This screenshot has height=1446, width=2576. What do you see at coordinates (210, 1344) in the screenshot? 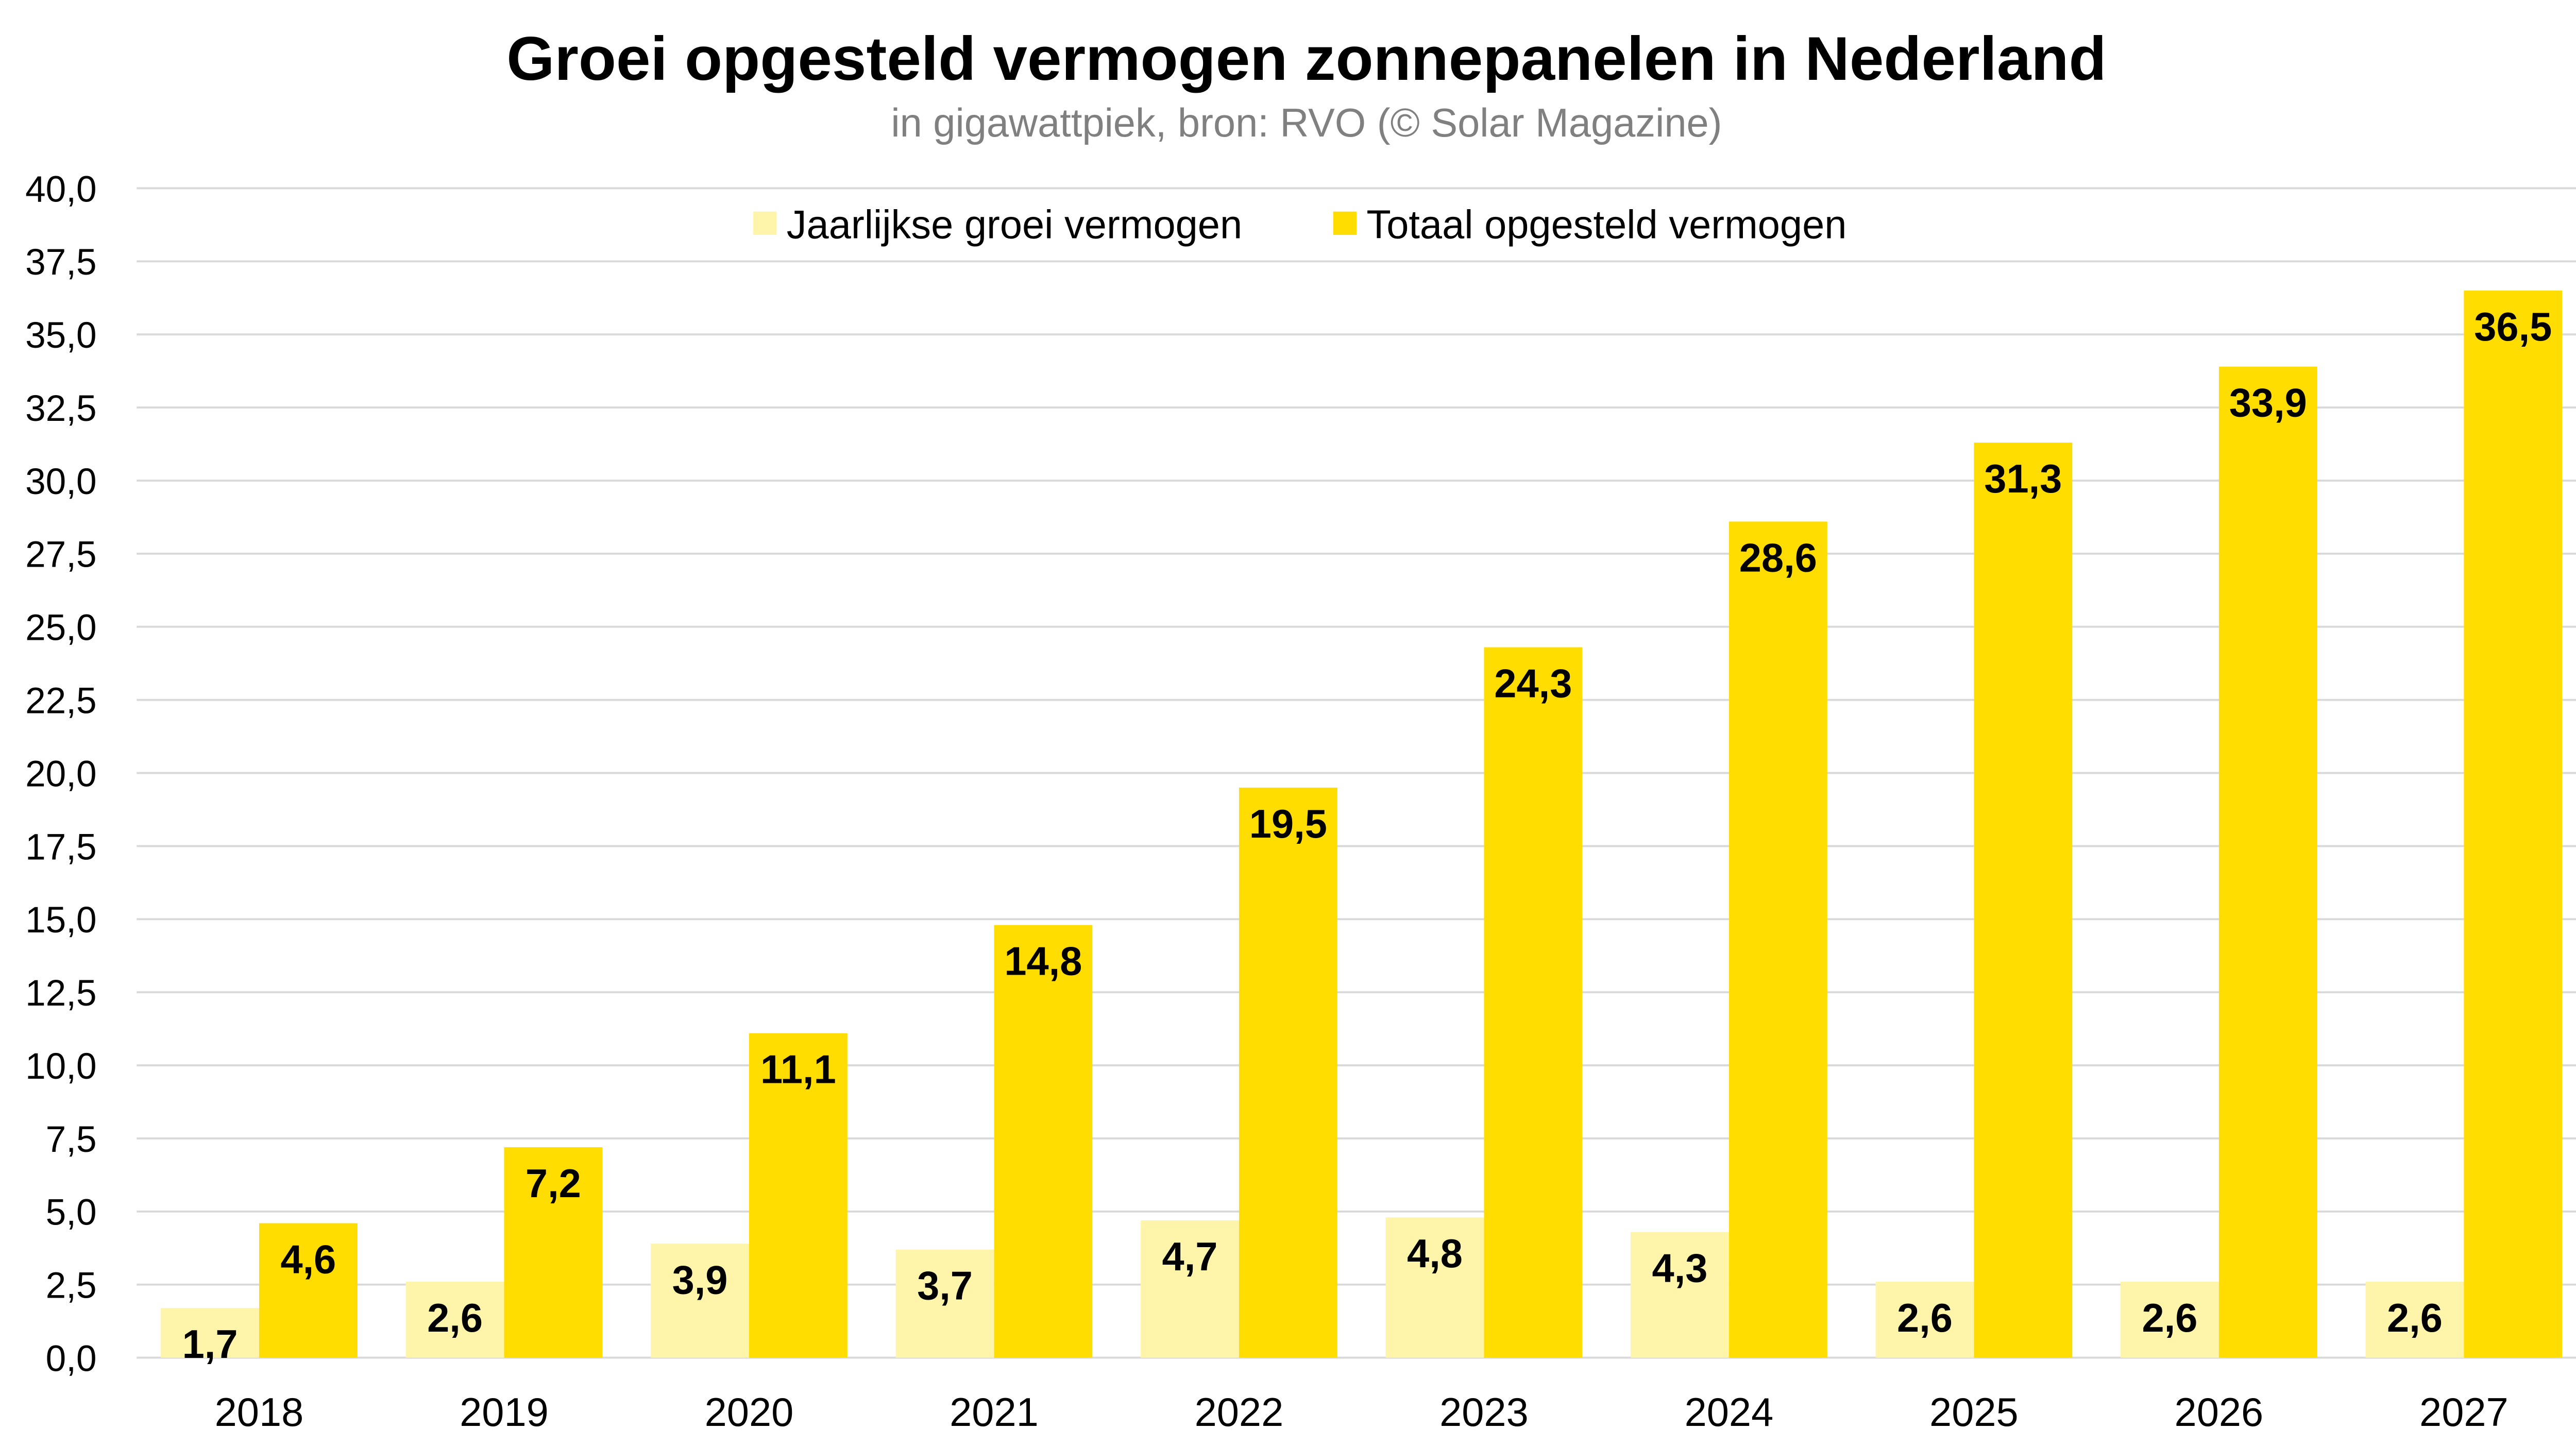
I see `data-label: 1,7` at bounding box center [210, 1344].